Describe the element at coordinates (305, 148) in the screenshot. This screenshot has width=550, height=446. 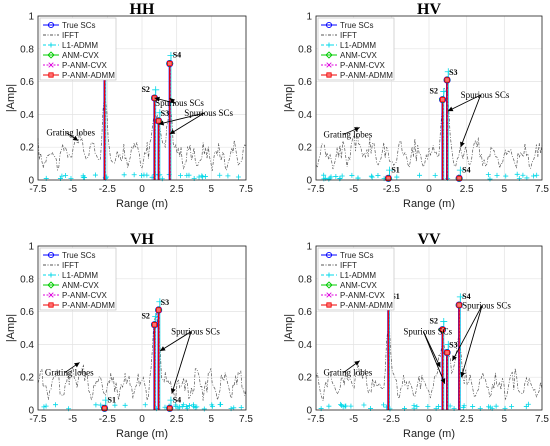
I see `y-tick-label: 0.2` at that location.